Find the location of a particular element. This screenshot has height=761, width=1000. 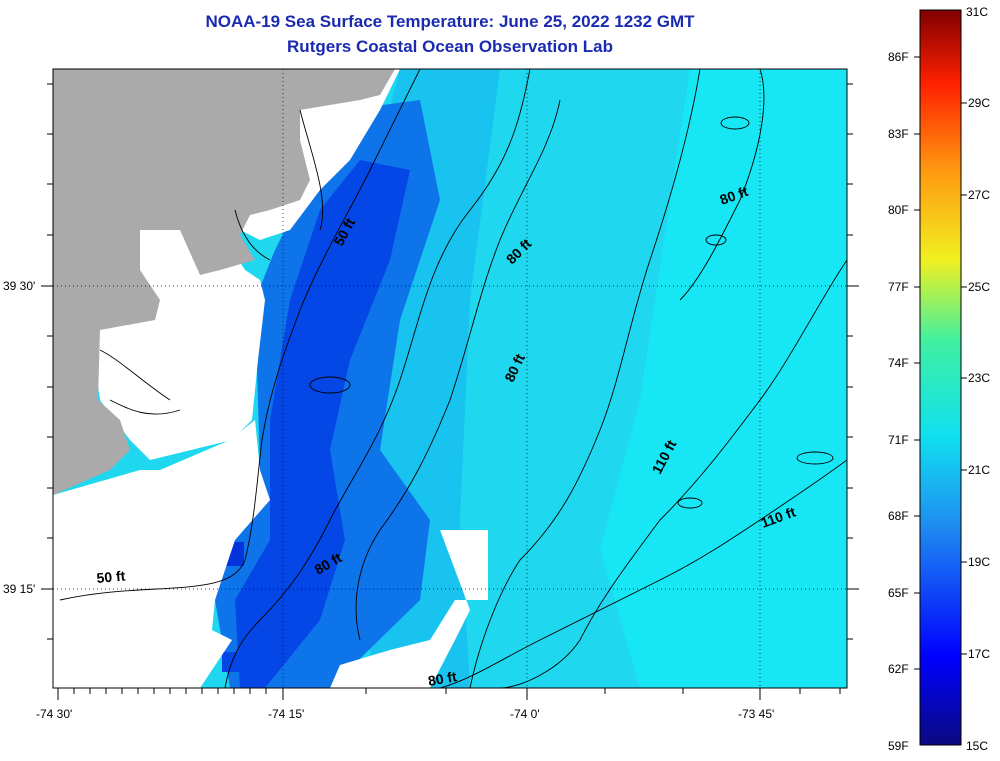

scale-f-label: 74F is located at coordinates (898, 363).